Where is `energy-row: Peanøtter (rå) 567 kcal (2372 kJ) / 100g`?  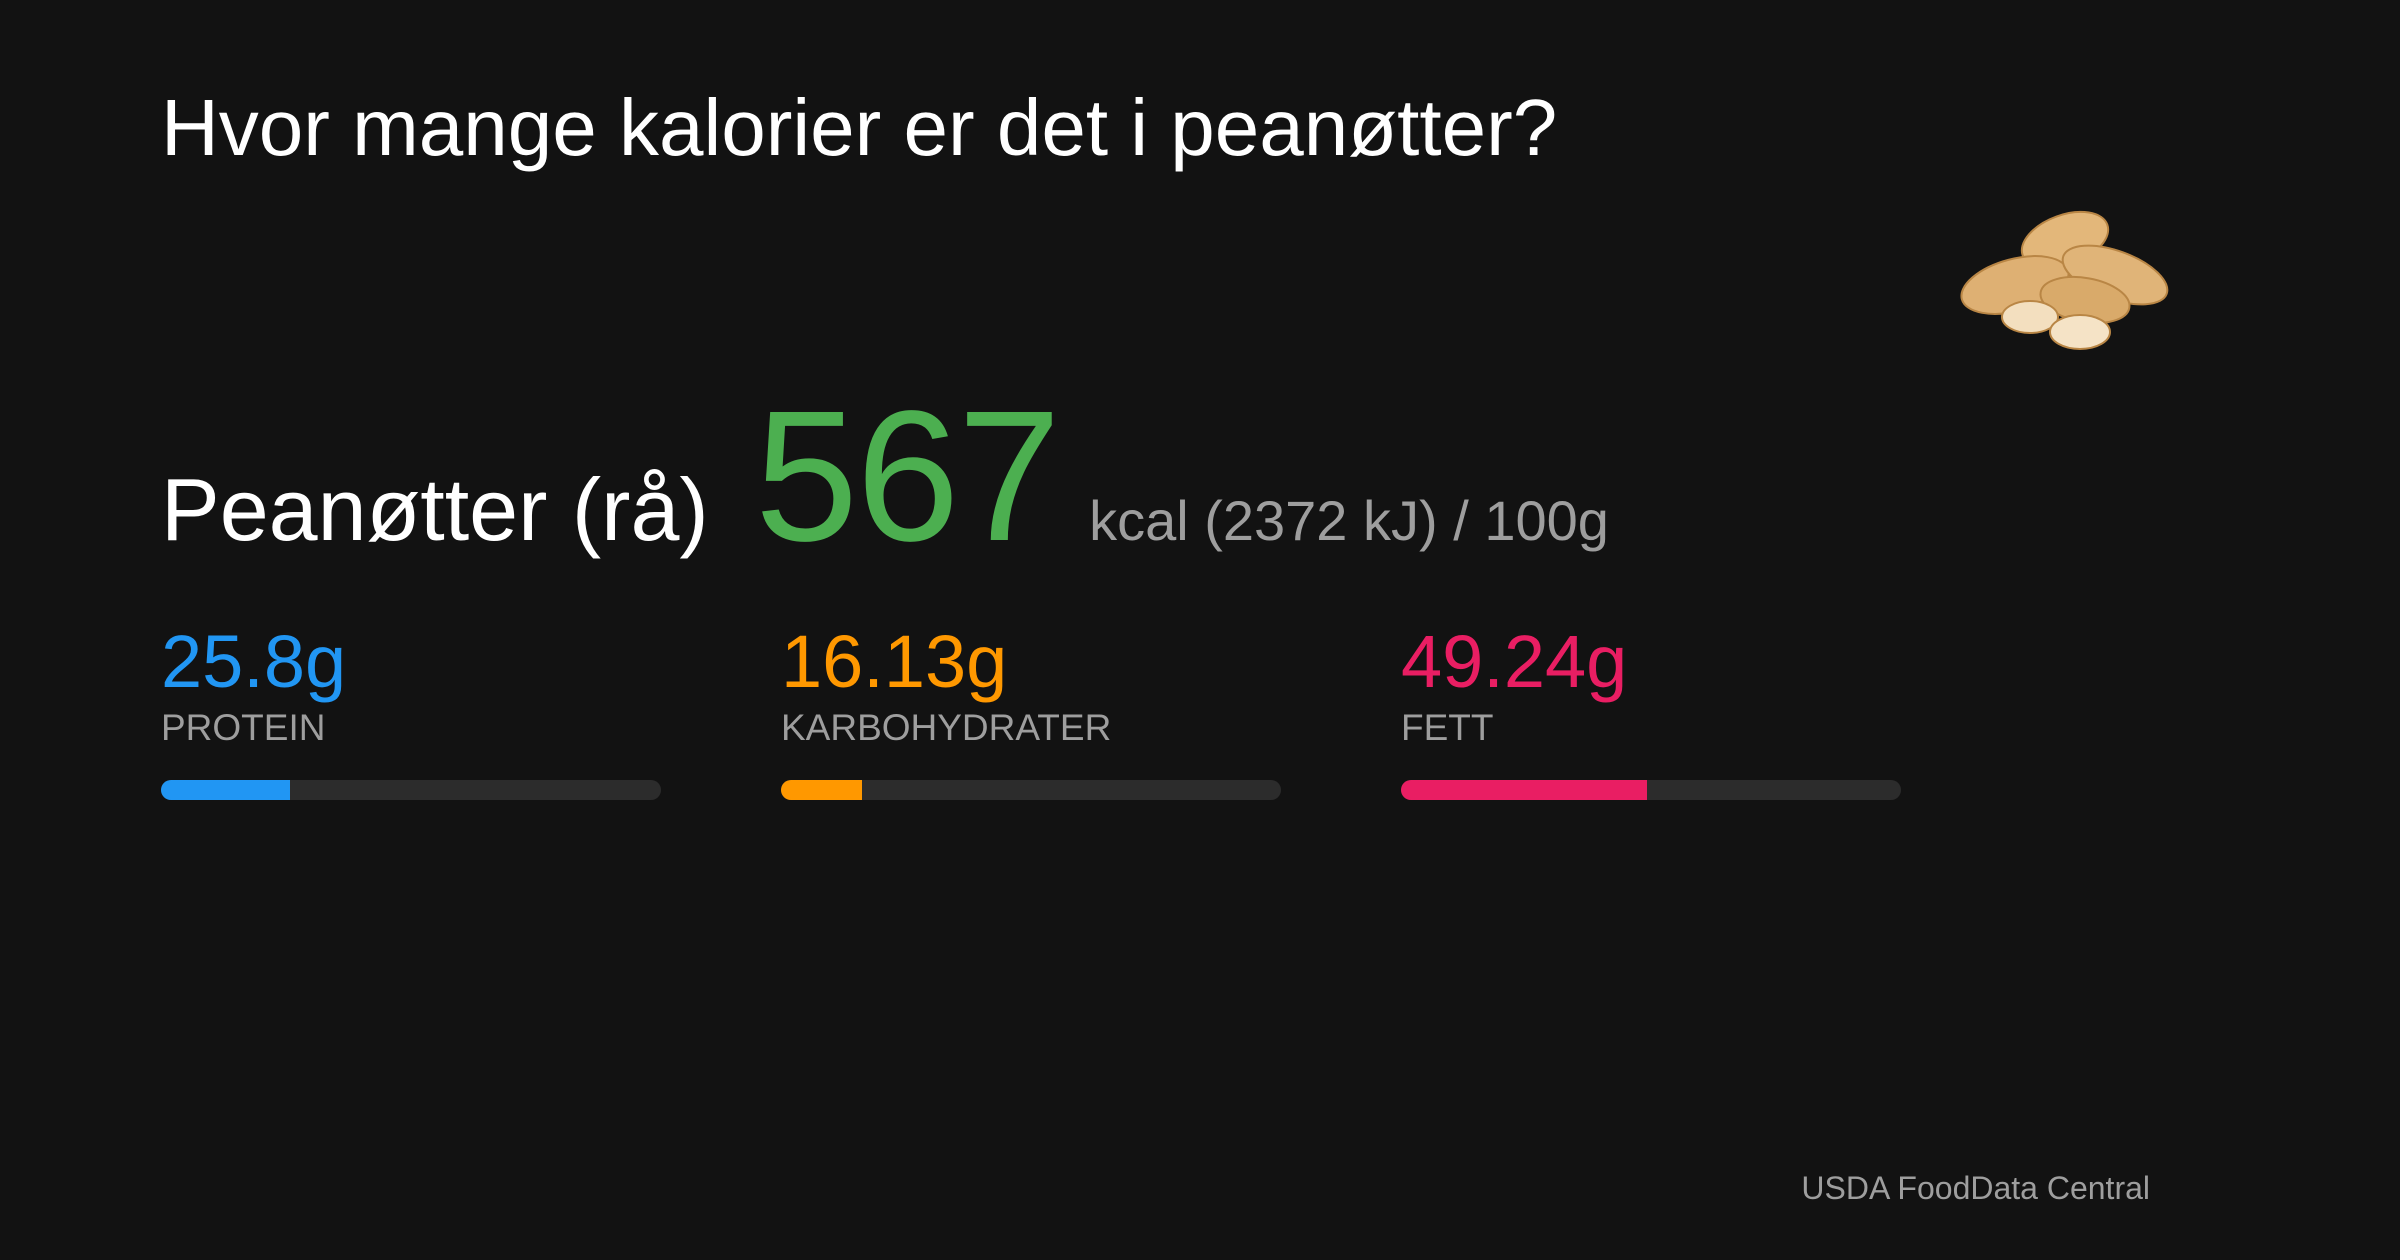
energy-row: Peanøtter (rå) 567 kcal (2372 kJ) / 100g is located at coordinates (885, 476).